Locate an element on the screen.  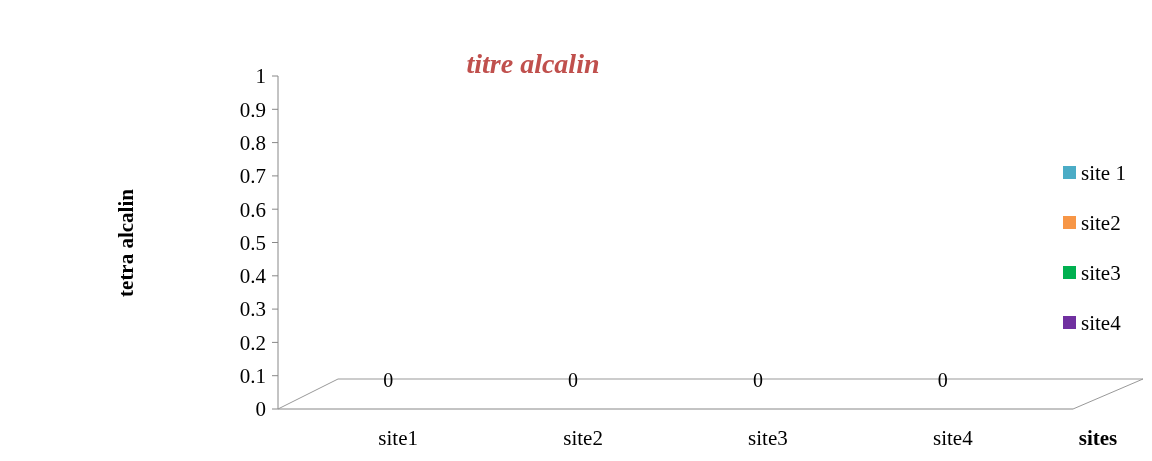
chart-title: titre alcalin is located at coordinates (533, 63).